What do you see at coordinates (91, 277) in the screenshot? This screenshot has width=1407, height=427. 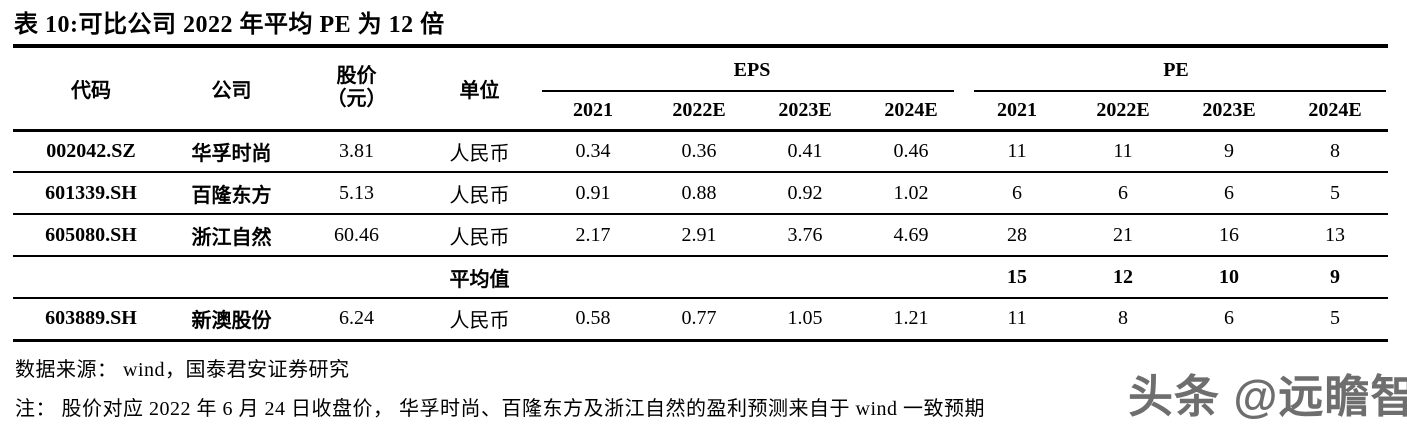 I see `code-cell` at bounding box center [91, 277].